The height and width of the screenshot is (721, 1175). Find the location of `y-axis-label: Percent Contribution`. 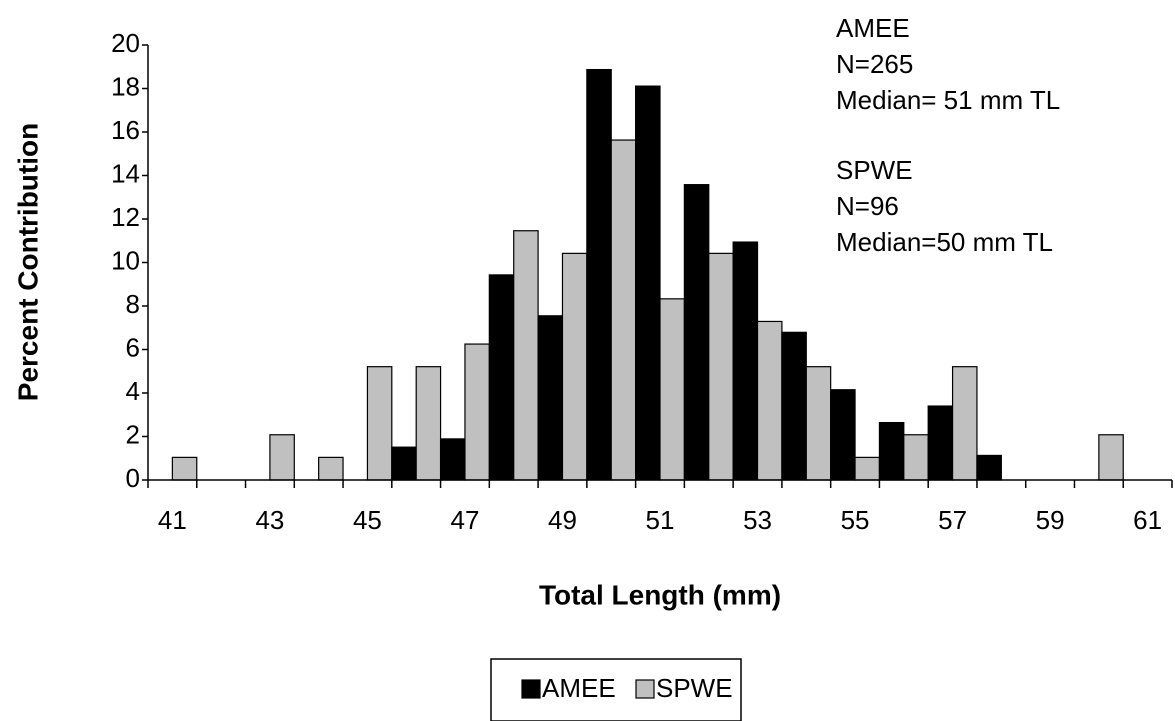

y-axis-label: Percent Contribution is located at coordinates (27, 262).